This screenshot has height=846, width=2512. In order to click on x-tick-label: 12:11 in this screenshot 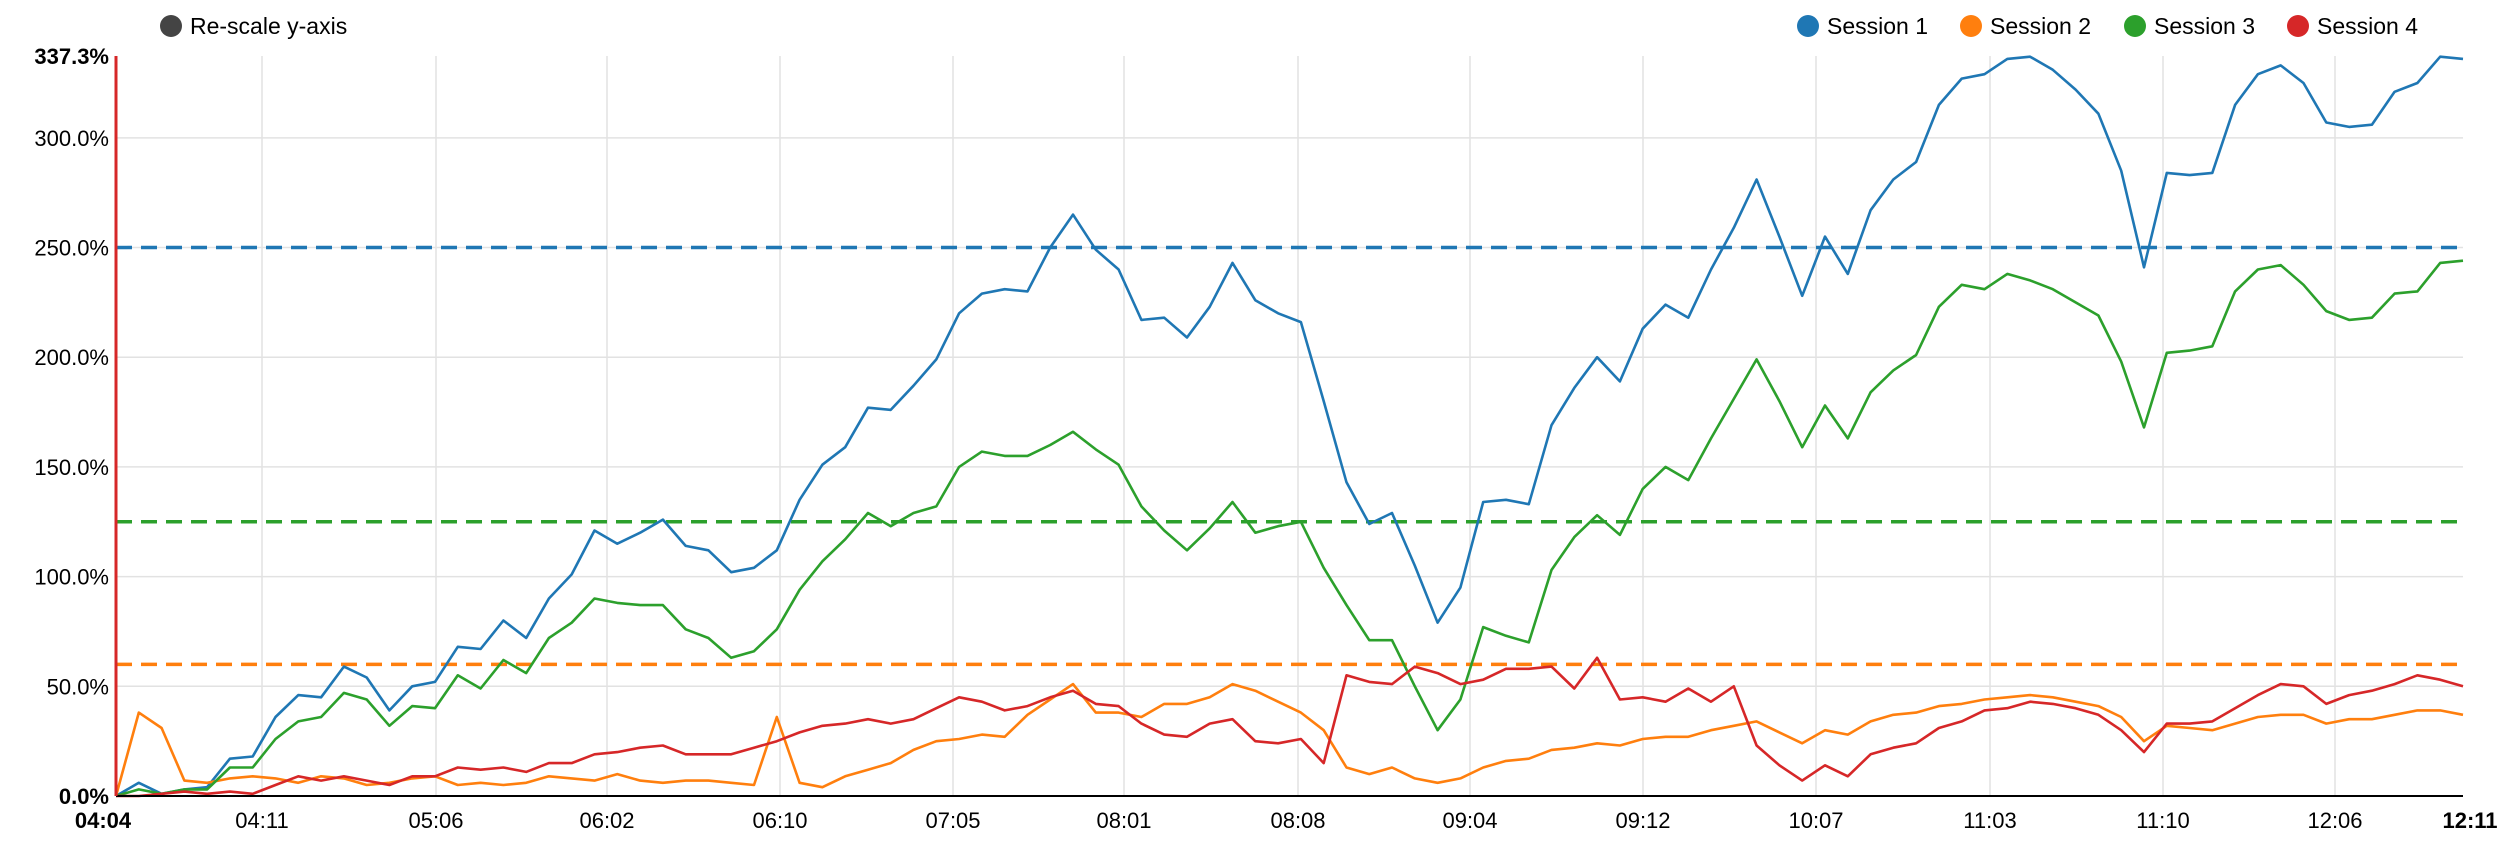, I will do `click(2469, 820)`.